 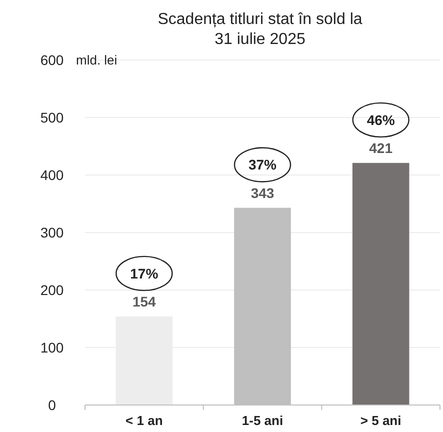 I want to click on y-tick-label: 200, so click(x=52, y=290).